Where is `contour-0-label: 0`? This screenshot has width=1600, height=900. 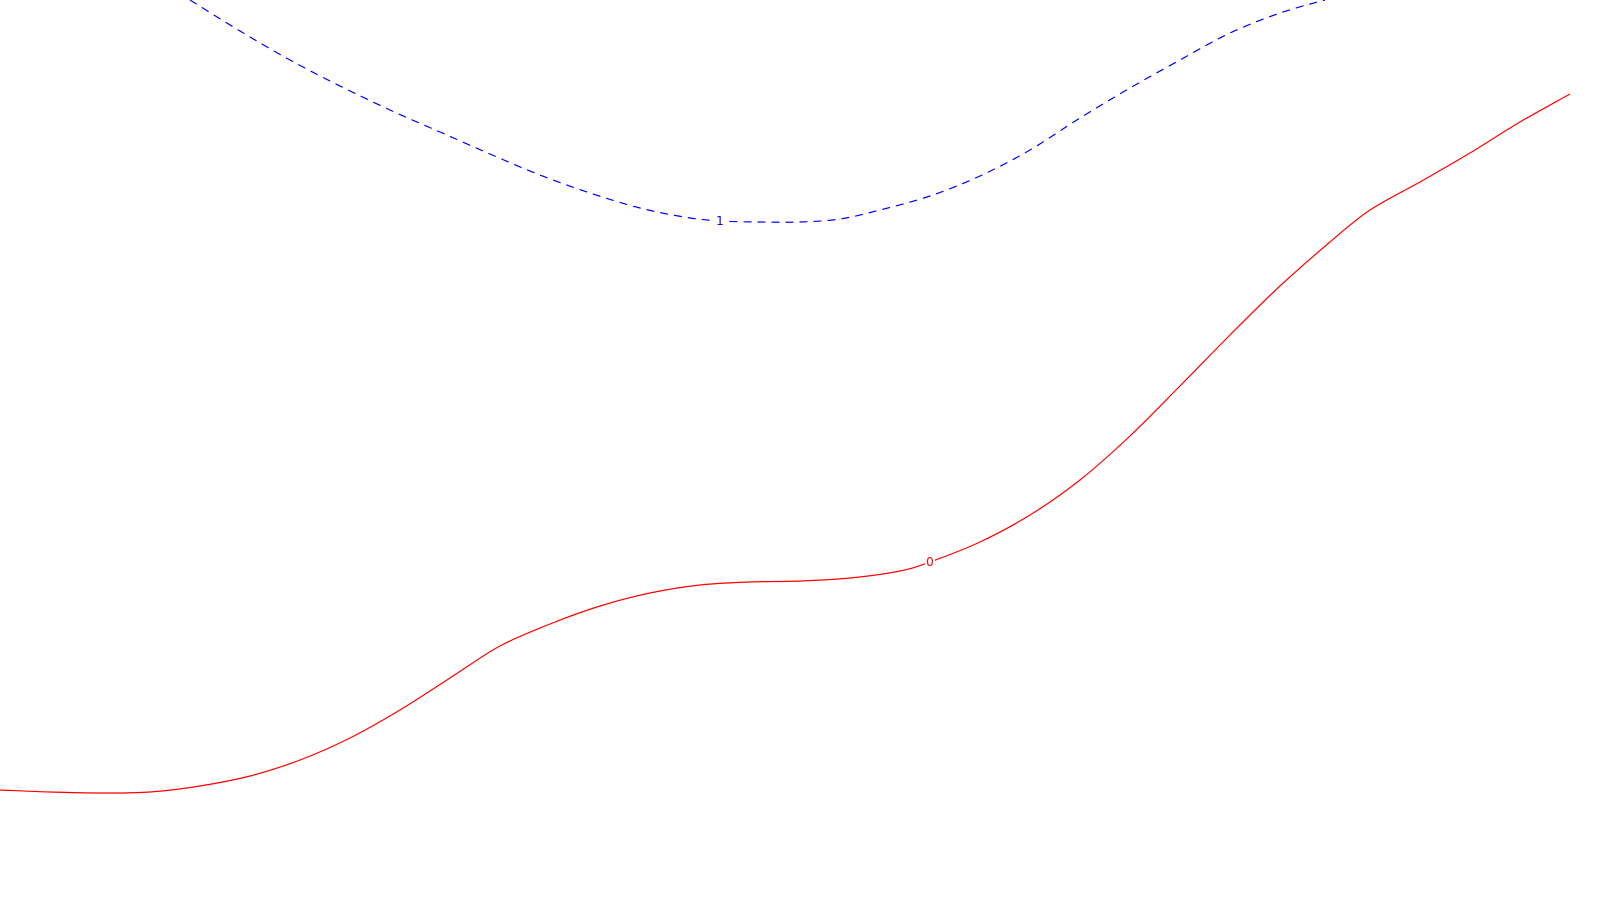 contour-0-label: 0 is located at coordinates (930, 562).